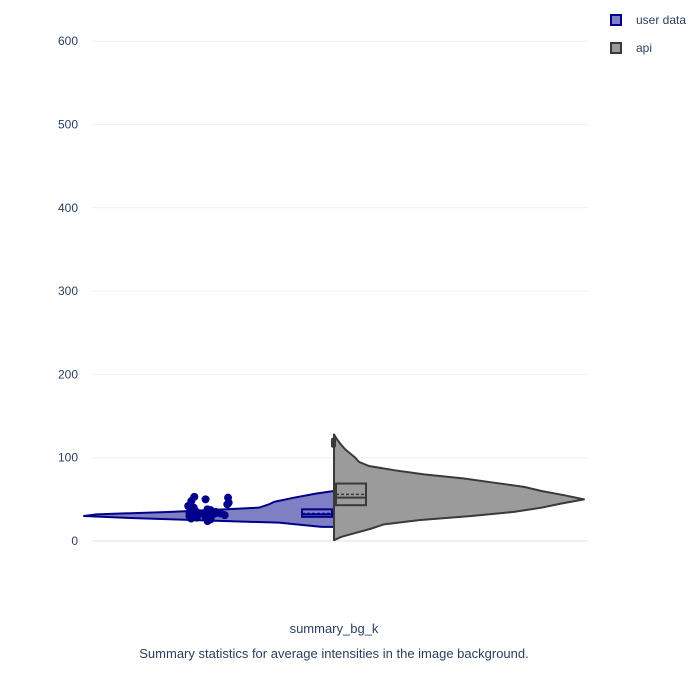 Image resolution: width=700 pixels, height=700 pixels. Describe the element at coordinates (74, 541) in the screenshot. I see `y-tick-label: 0` at that location.